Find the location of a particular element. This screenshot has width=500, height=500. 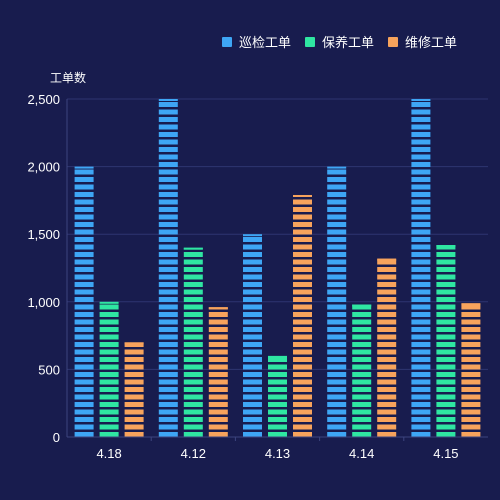

y-tick-label: 500 is located at coordinates (49, 369).